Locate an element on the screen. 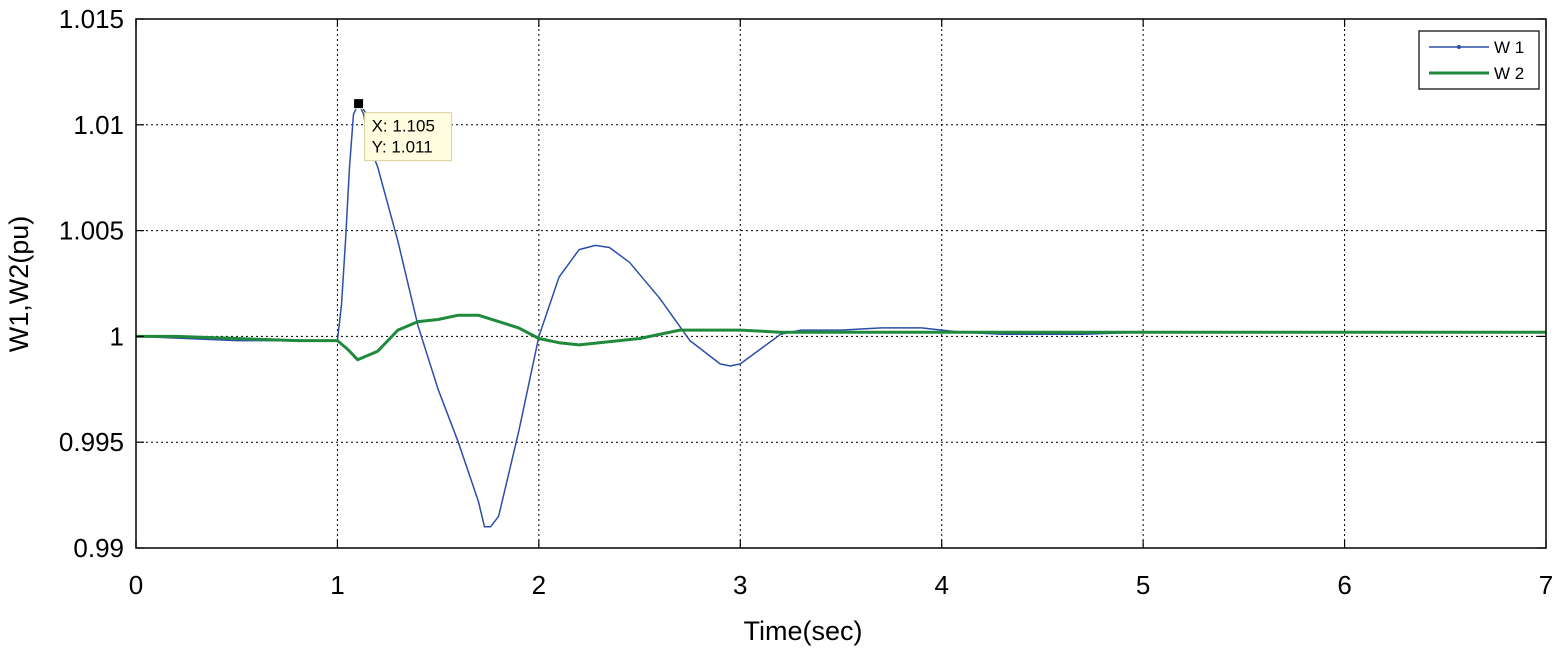 This screenshot has width=1557, height=651. datatip: X: 1.105 Y: 1.011 is located at coordinates (403, 130).